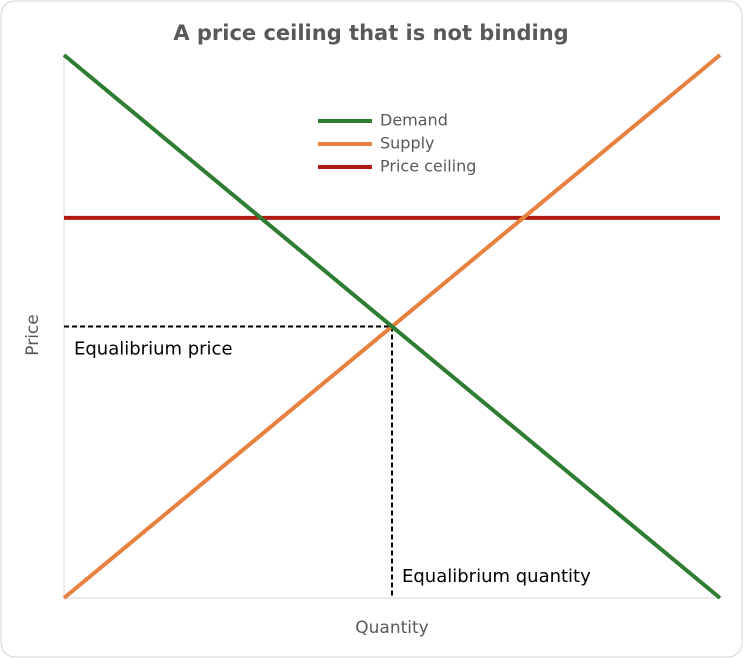 The image size is (743, 658). What do you see at coordinates (428, 166) in the screenshot?
I see `legend-label: Price ceiling` at bounding box center [428, 166].